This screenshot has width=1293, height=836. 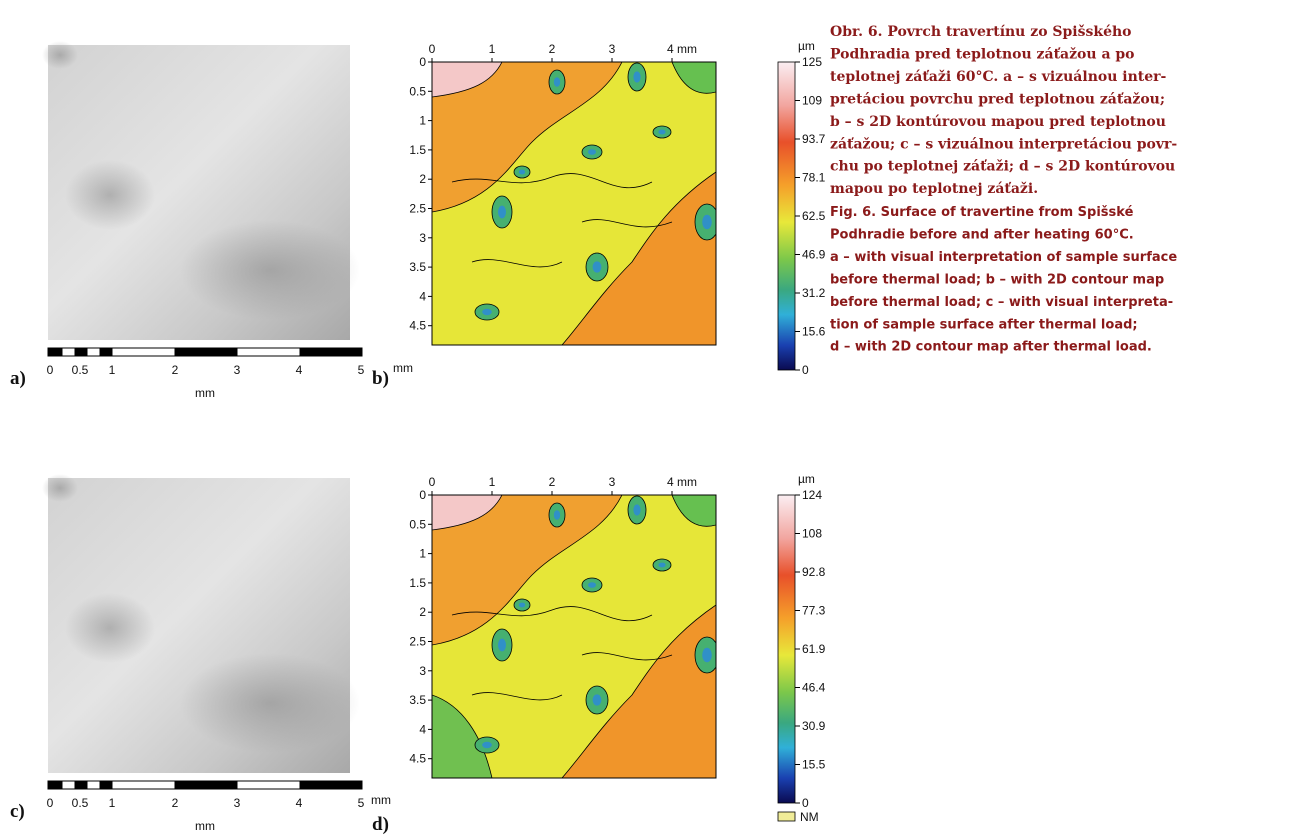 I want to click on scale-unit: mm, so click(x=205, y=826).